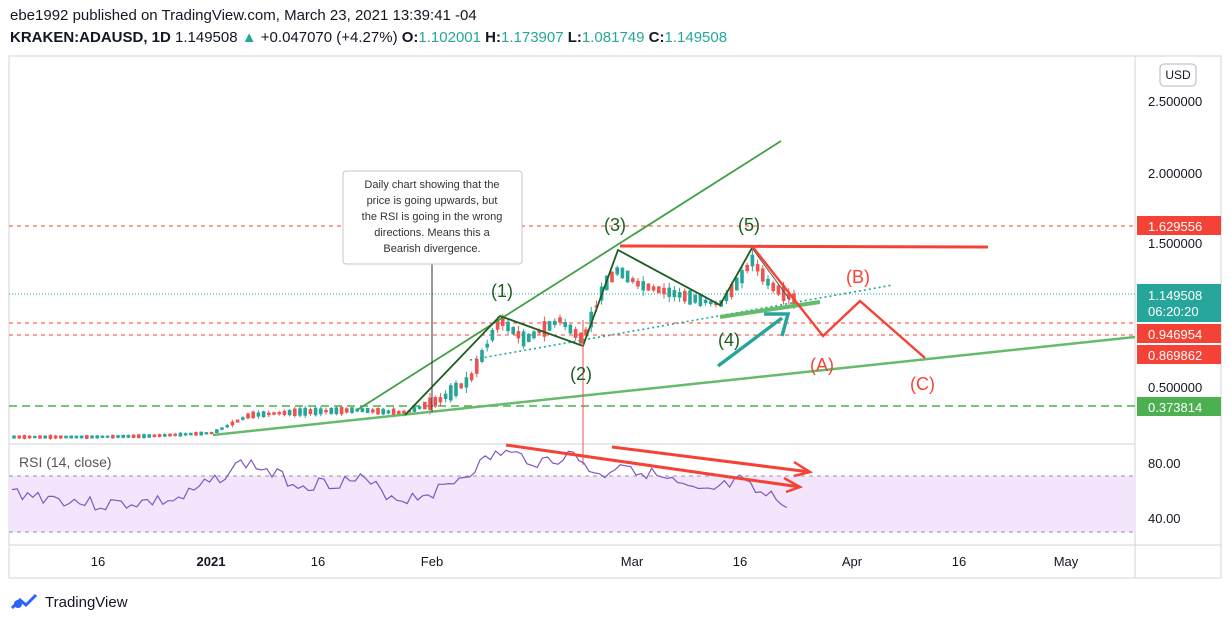 This screenshot has height=625, width=1231. What do you see at coordinates (771, 274) in the screenshot?
I see `wave-4-connector` at bounding box center [771, 274].